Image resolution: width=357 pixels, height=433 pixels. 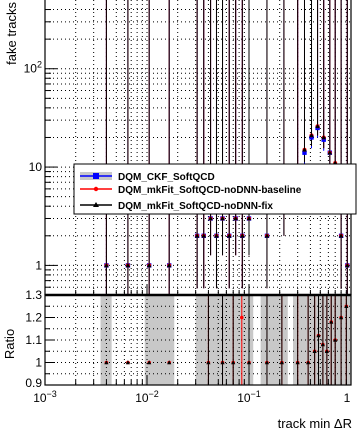 I want to click on x-axis-title: track min ΔR, so click(x=315, y=423).